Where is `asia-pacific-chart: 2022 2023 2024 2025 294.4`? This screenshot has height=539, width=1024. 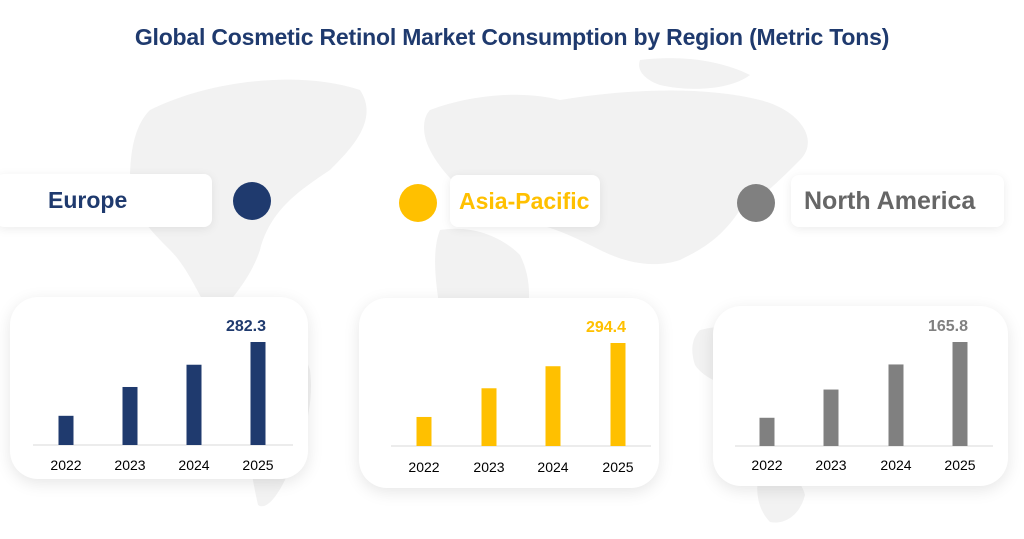 asia-pacific-chart: 2022 2023 2024 2025 294.4 is located at coordinates (521, 397).